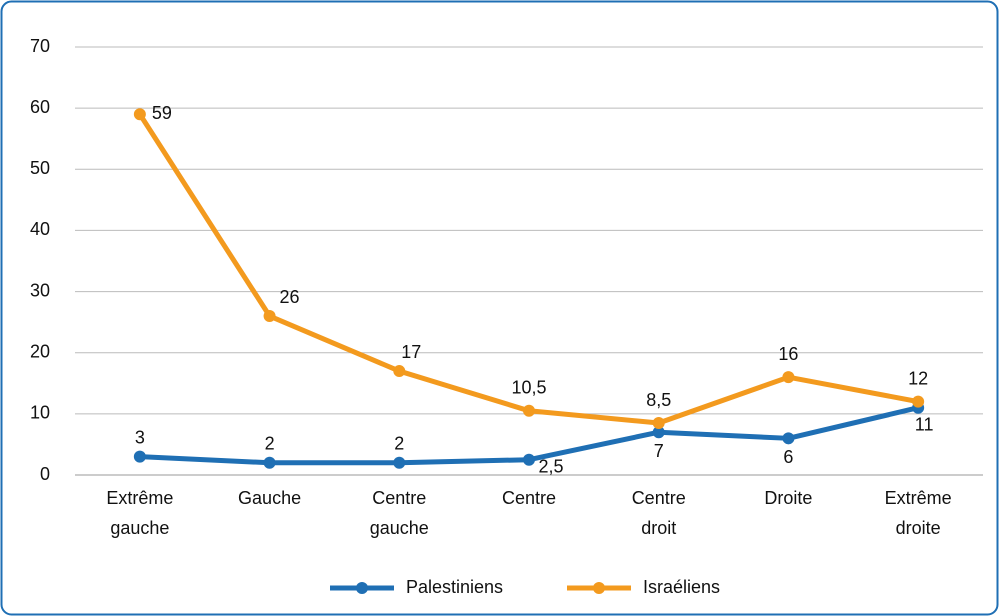 The height and width of the screenshot is (616, 999). Describe the element at coordinates (139, 513) in the screenshot. I see `x-tick-label: Extrême gauche` at that location.